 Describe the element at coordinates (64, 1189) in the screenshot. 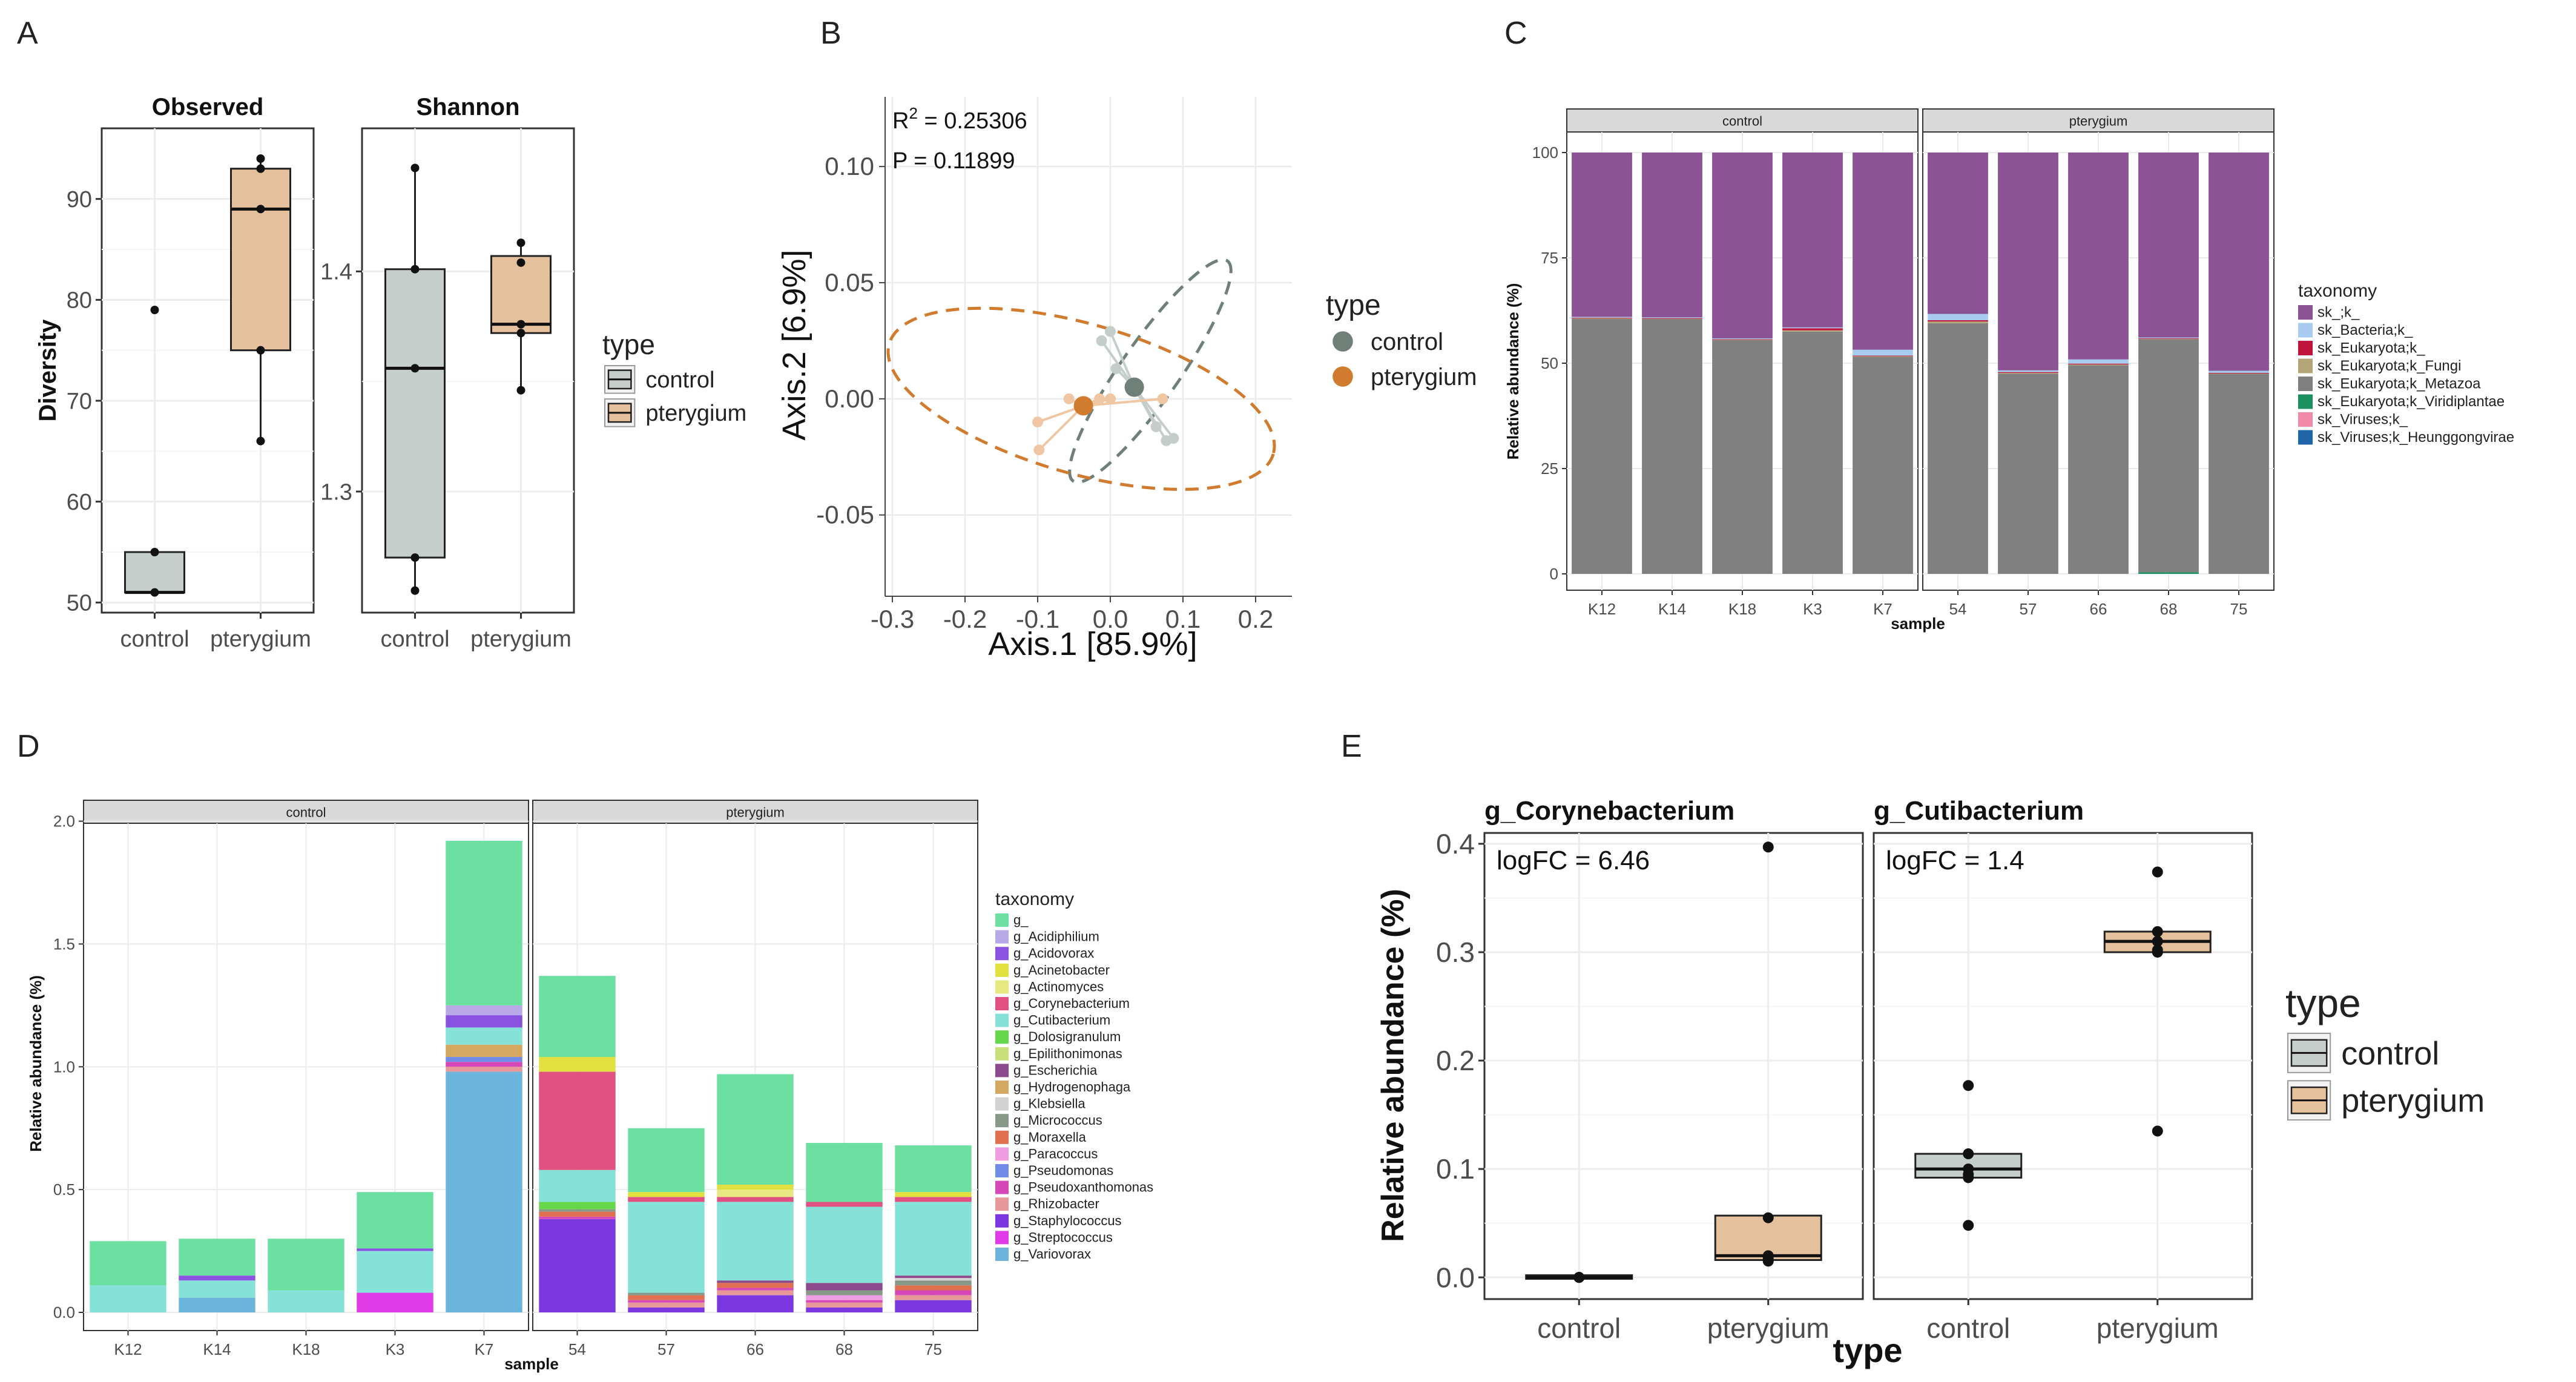

I see `y-tick-label: 0.5` at that location.